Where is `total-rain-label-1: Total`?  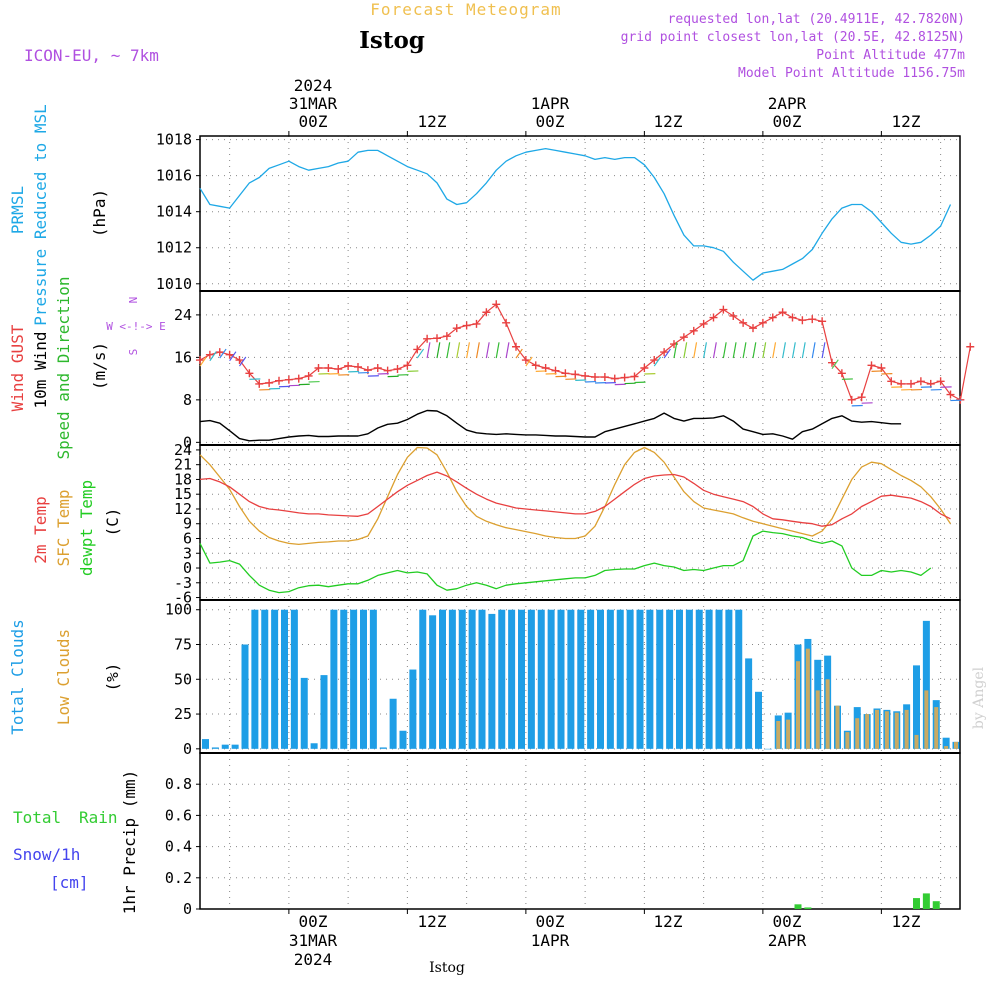 total-rain-label-1: Total is located at coordinates (37, 817).